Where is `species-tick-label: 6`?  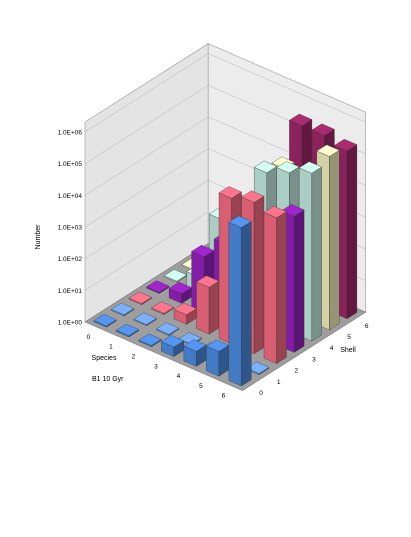
species-tick-label: 6 is located at coordinates (224, 396).